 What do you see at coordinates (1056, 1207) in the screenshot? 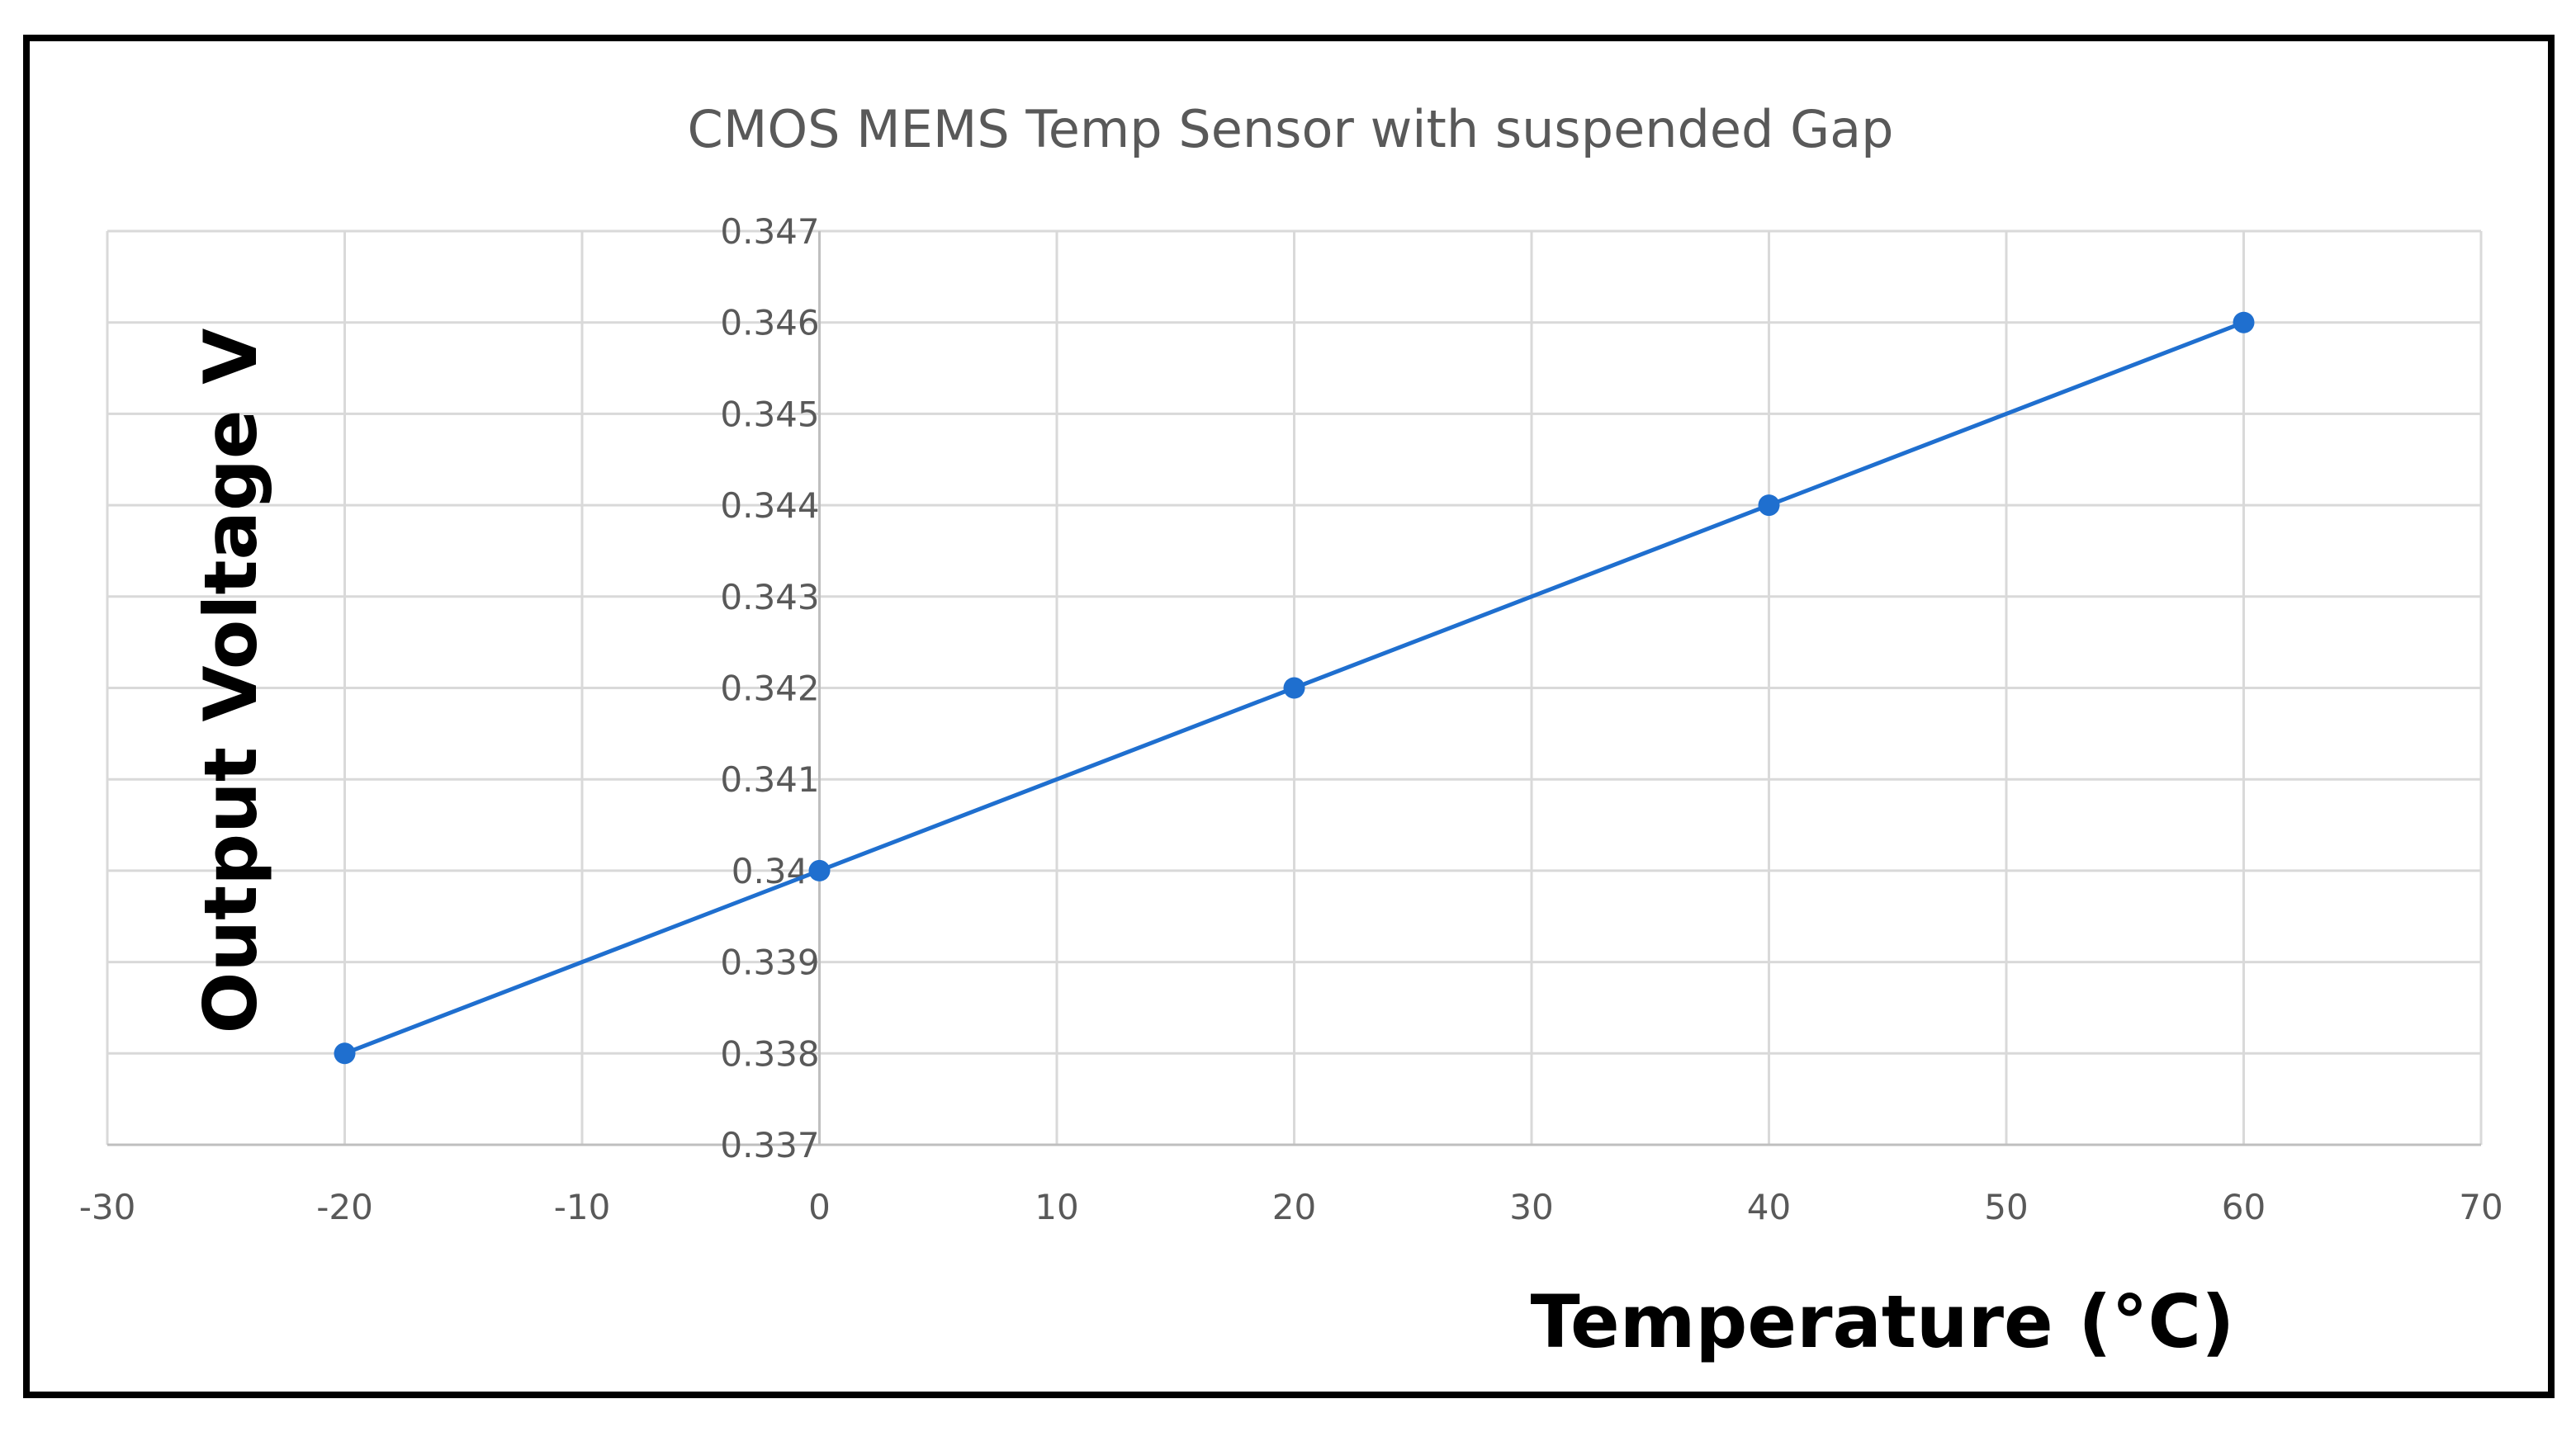
I see `x-tick-label: 10` at bounding box center [1056, 1207].